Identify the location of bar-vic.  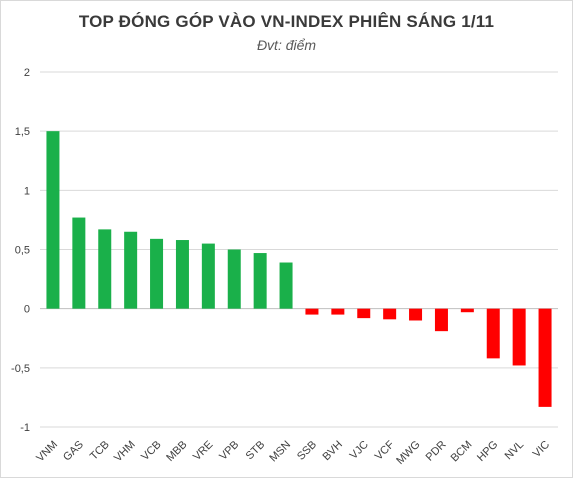
(545, 357).